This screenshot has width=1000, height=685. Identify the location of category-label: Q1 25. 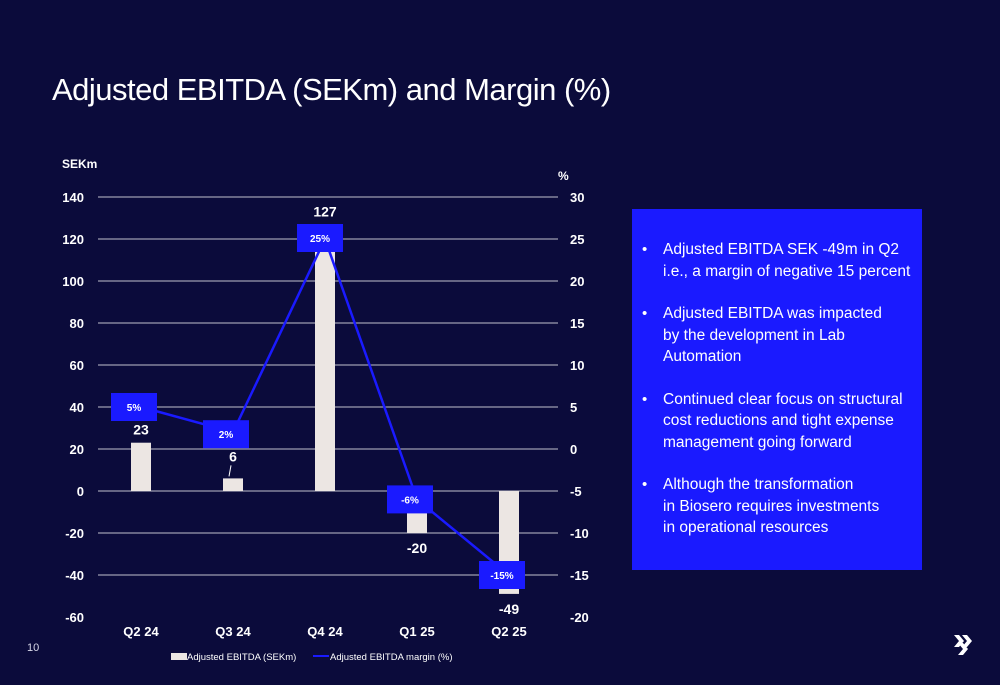
(416, 631).